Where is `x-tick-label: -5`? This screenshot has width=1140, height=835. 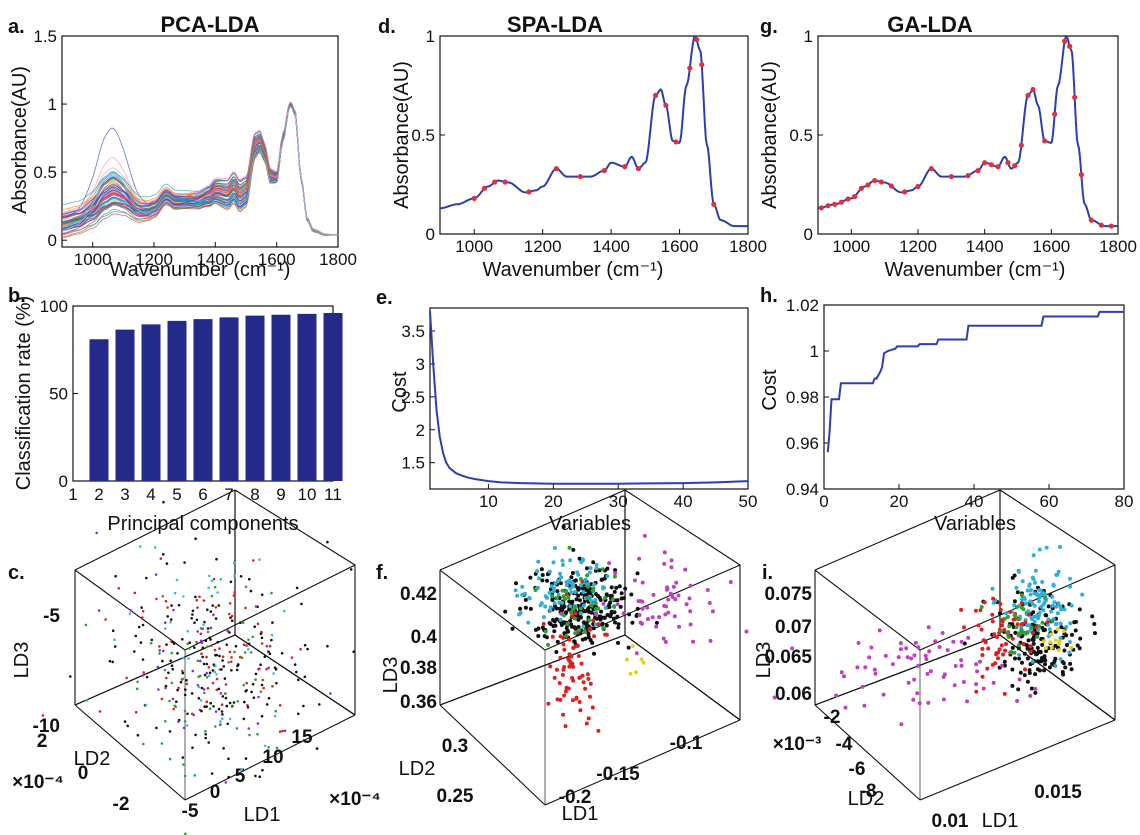
x-tick-label: -5 is located at coordinates (190, 811).